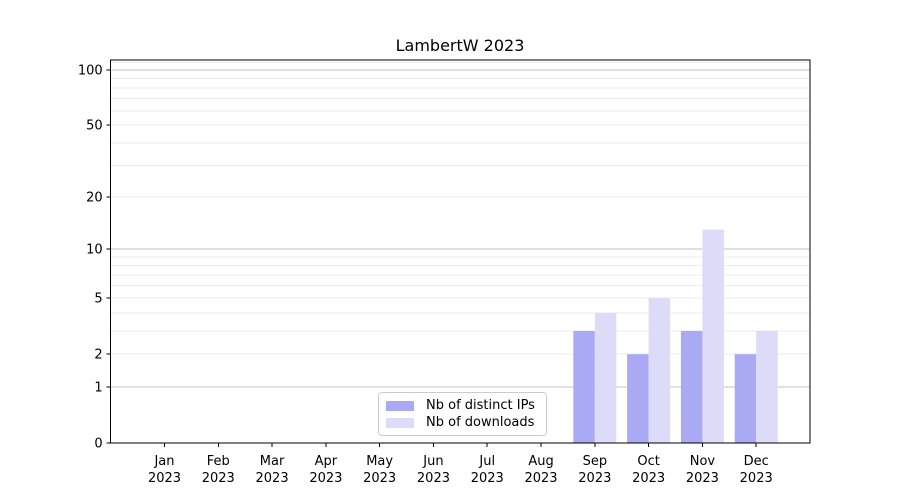 The height and width of the screenshot is (500, 900). I want to click on y-tick-label: 2, so click(98, 355).